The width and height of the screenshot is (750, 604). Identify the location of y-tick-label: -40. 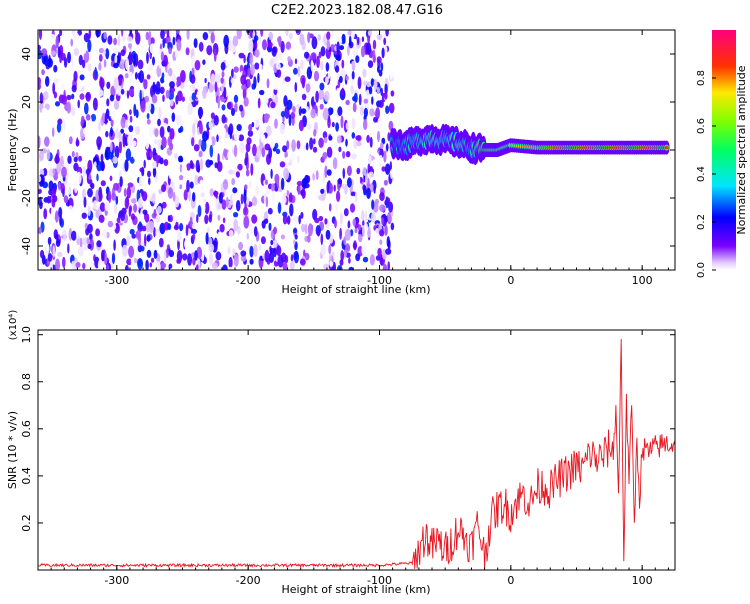
(26, 246).